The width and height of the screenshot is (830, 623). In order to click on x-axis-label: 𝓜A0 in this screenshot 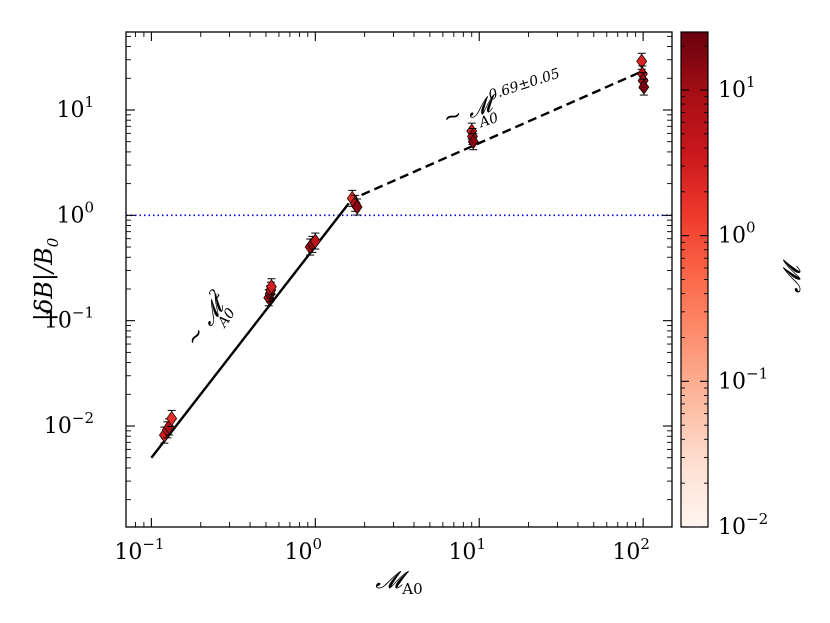, I will do `click(398, 582)`.